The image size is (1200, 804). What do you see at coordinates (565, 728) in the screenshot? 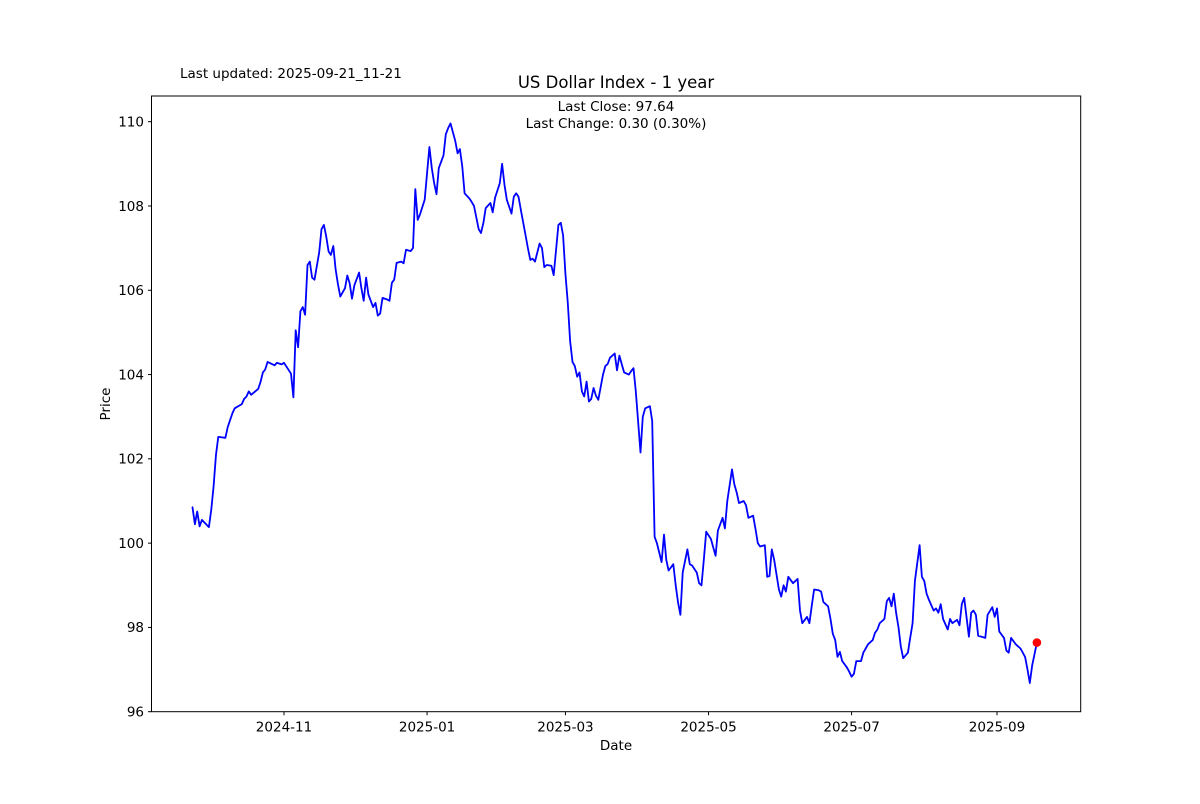
I see `x-tick-label: 2025-03` at bounding box center [565, 728].